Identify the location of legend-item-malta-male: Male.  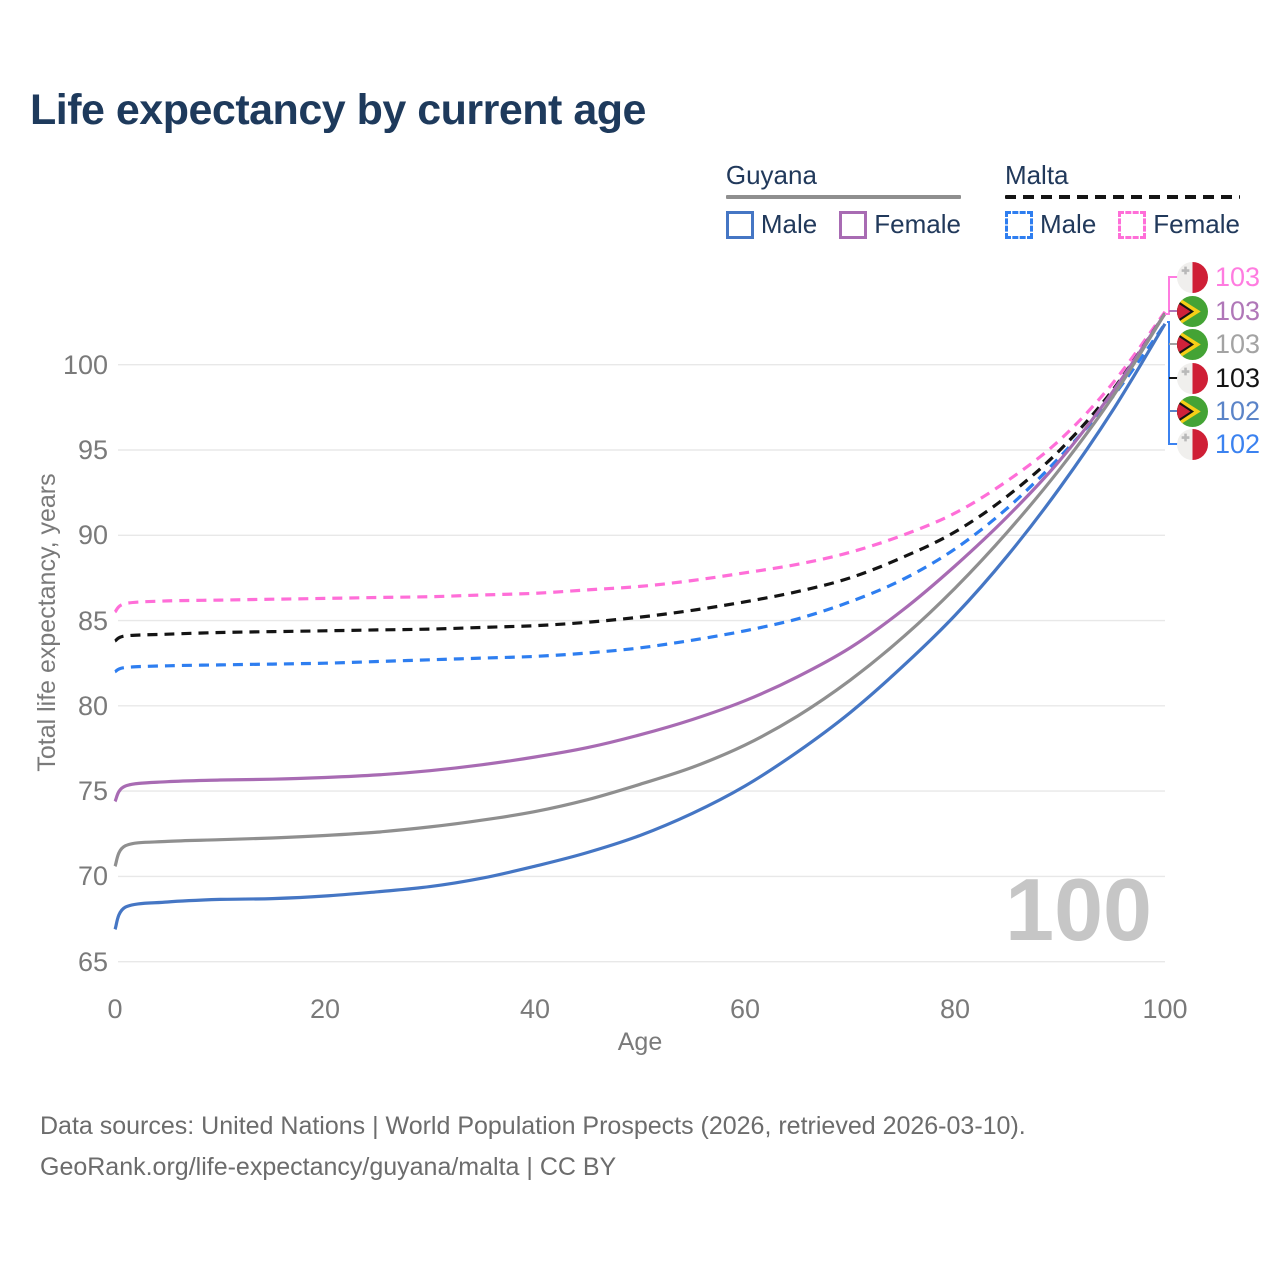
(1050, 224).